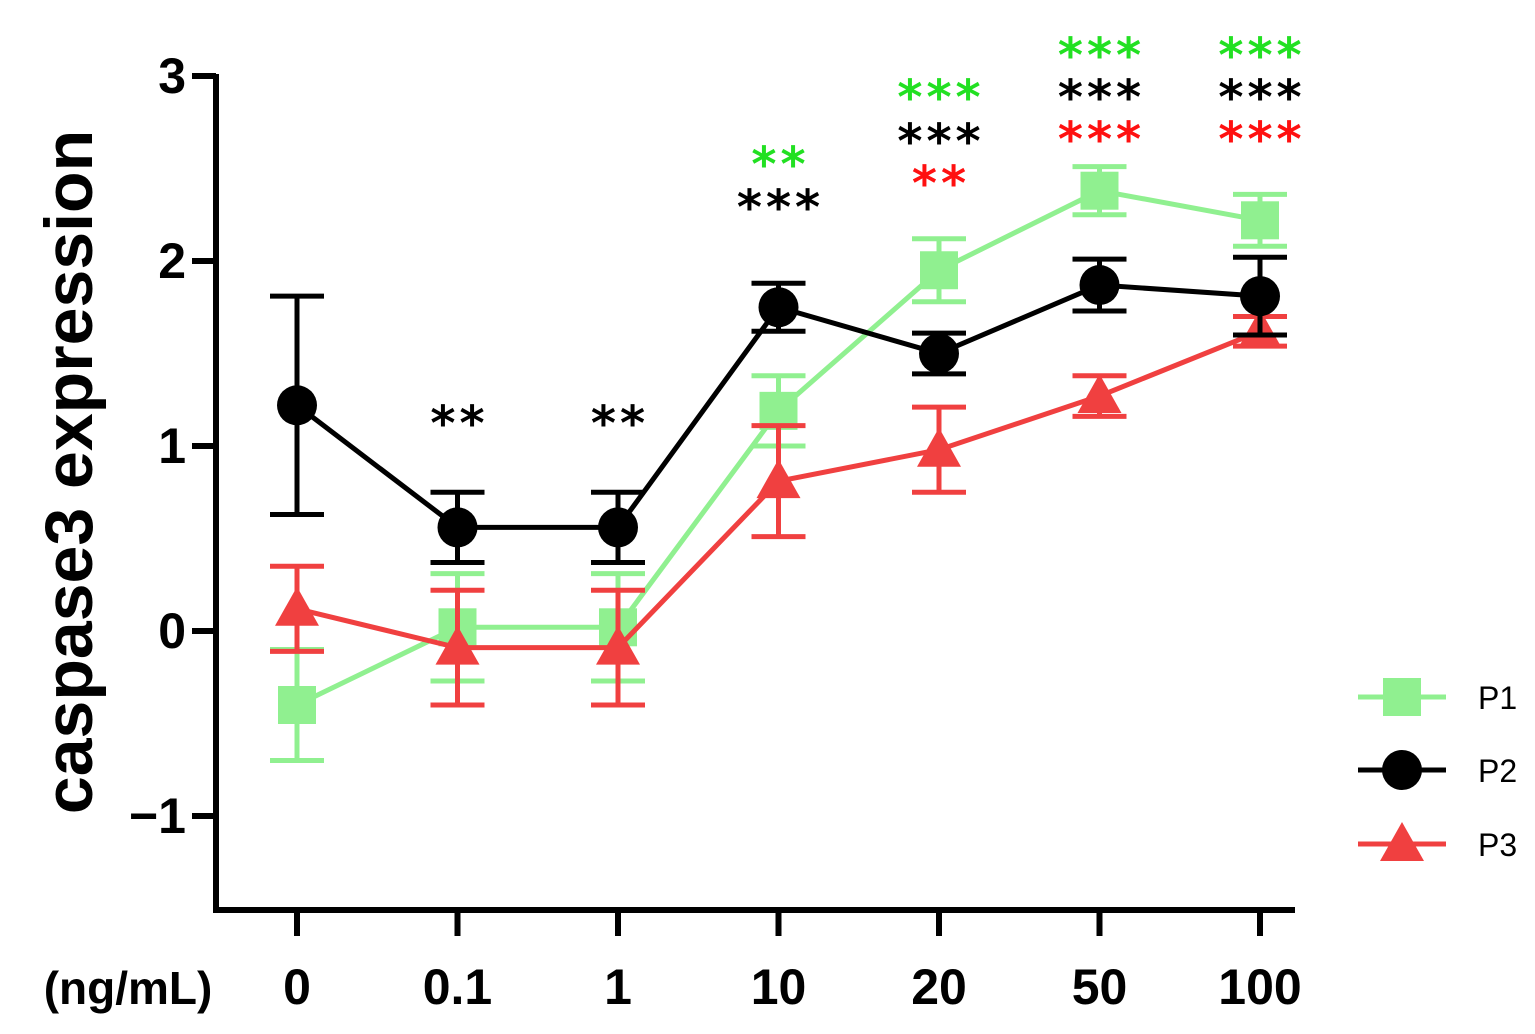 Image resolution: width=1535 pixels, height=1034 pixels. I want to click on x-unit-label: (ng/mL), so click(128, 988).